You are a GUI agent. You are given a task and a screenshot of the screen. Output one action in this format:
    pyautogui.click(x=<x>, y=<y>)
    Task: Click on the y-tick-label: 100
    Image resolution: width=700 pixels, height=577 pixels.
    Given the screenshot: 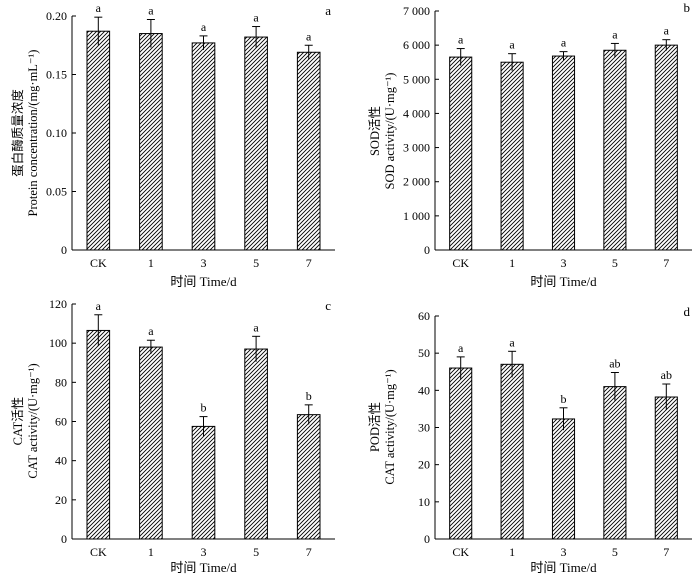 What is the action you would take?
    pyautogui.click(x=58, y=343)
    